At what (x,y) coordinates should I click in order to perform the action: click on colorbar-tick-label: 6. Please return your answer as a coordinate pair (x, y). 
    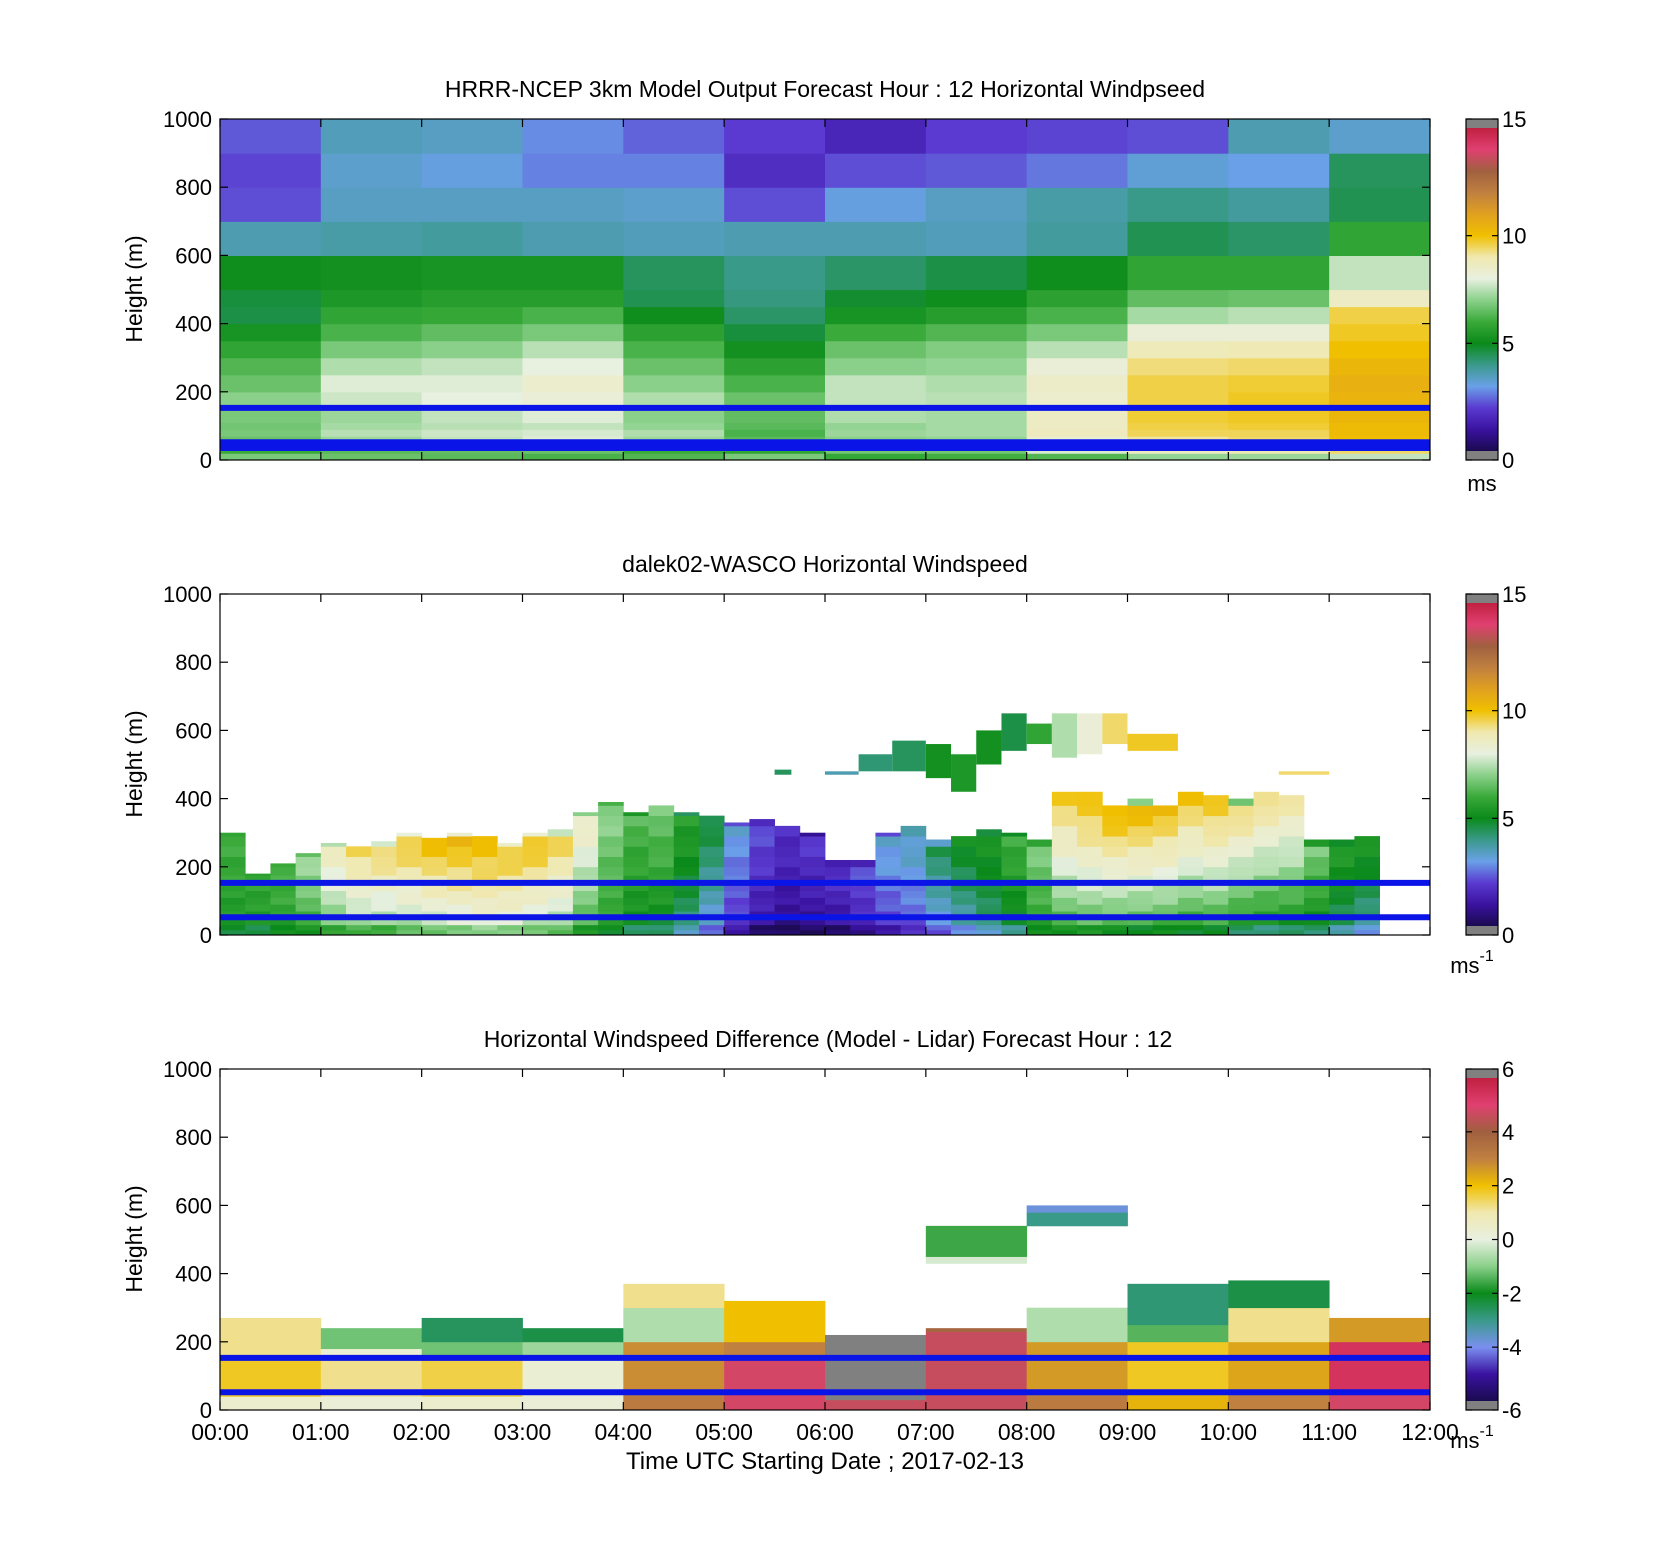
    Looking at the image, I should click on (1508, 1069).